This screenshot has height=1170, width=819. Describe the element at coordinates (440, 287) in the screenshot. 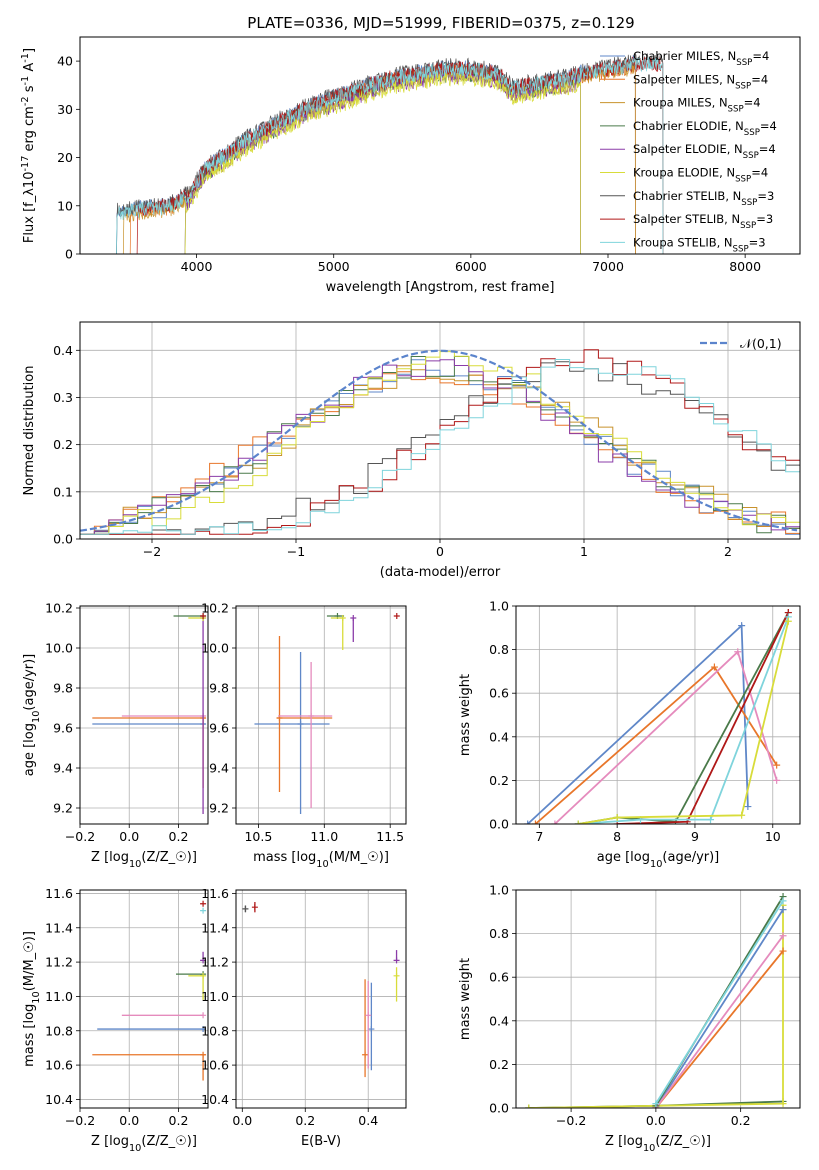

I see `x-axis-label: wavelength [Angstrom, rest frame]` at that location.